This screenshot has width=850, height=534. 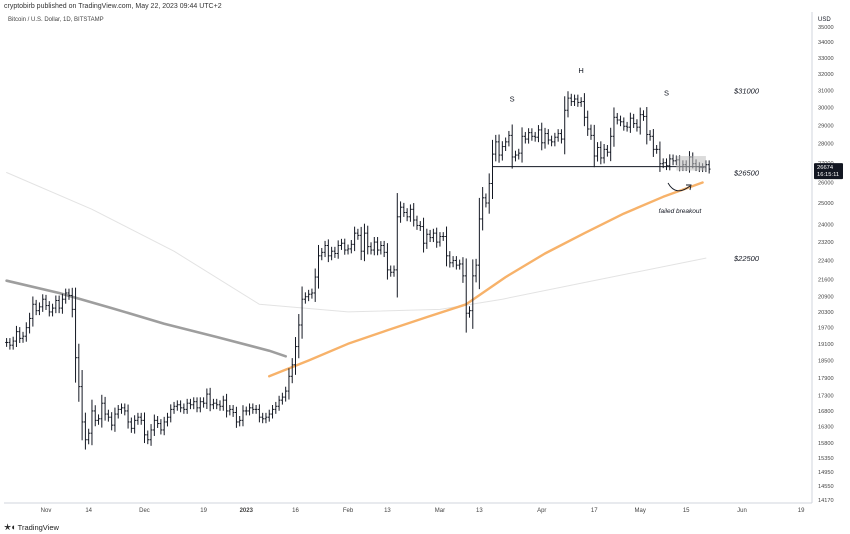 I want to click on x-tick-label: 14, so click(x=88, y=511).